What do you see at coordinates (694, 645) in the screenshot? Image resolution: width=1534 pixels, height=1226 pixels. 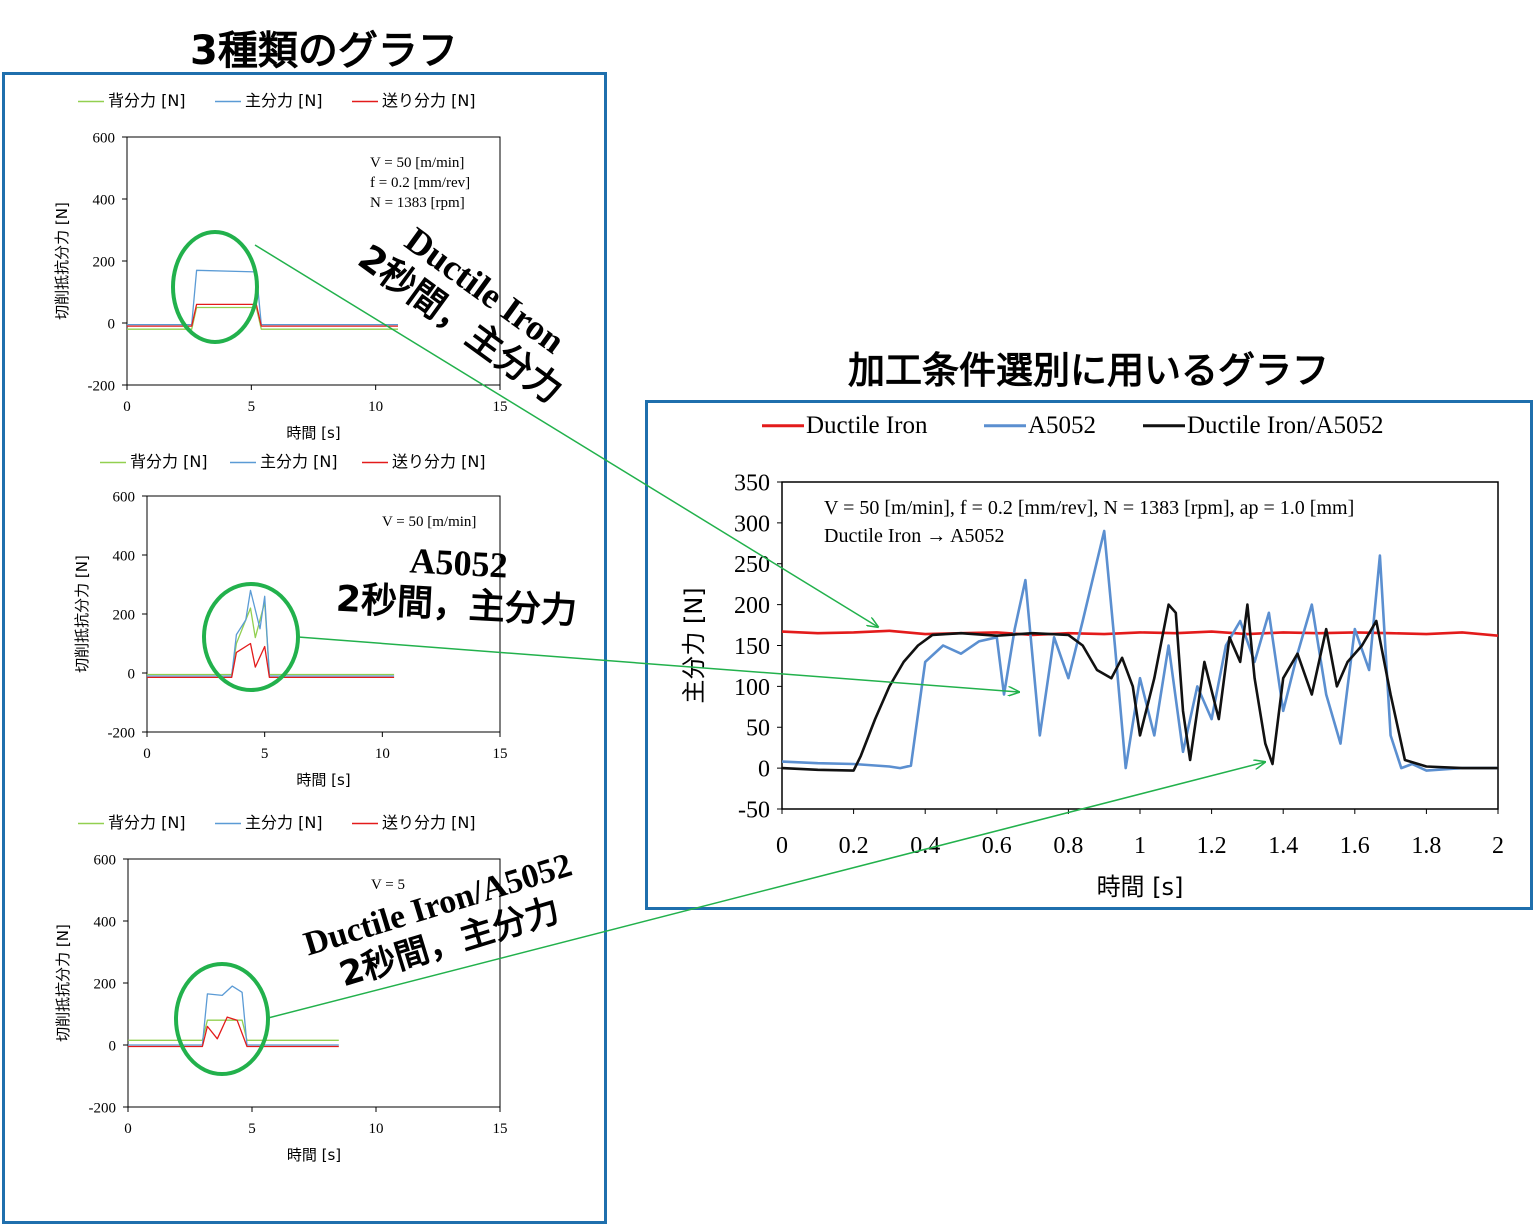 I see `y-axis-label: 主分力 [N]` at bounding box center [694, 645].